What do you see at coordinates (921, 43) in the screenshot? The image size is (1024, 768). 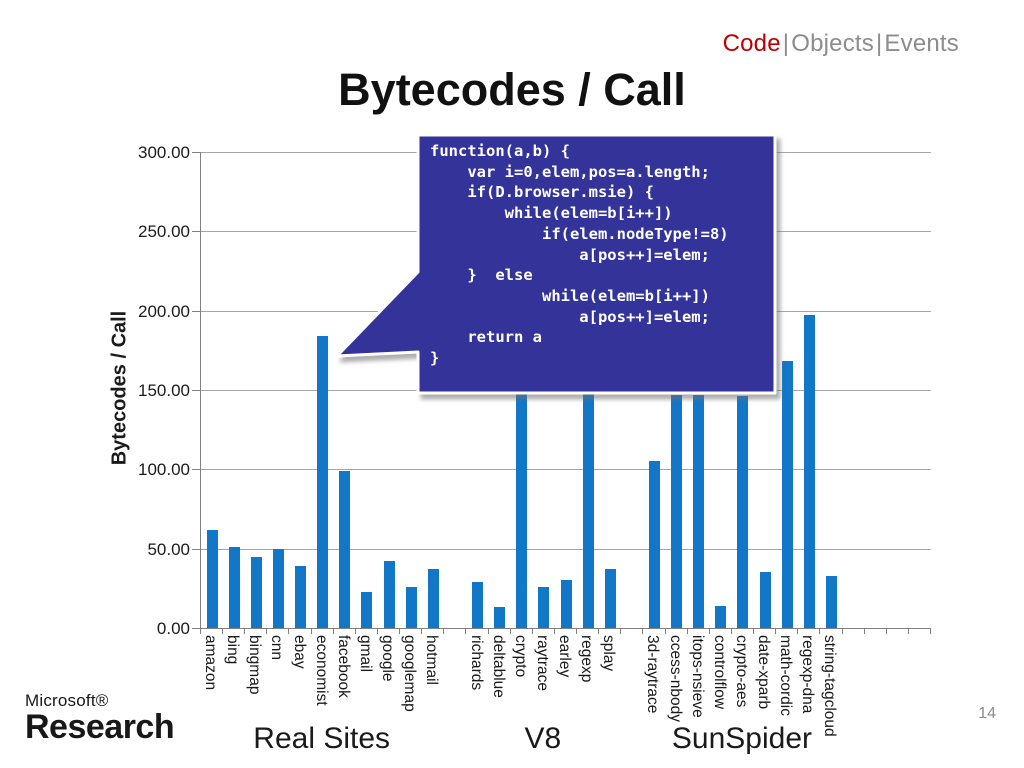 I see `breadcrumb-item-events: Events` at bounding box center [921, 43].